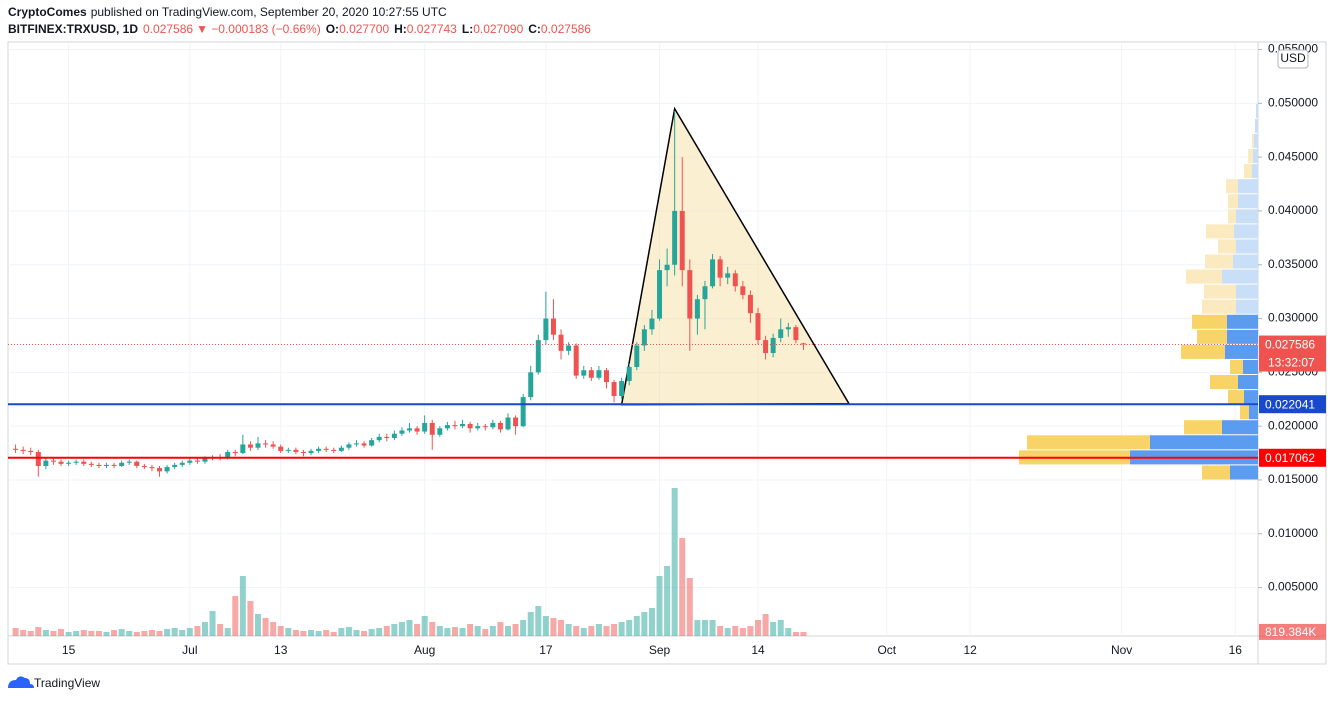  What do you see at coordinates (498, 29) in the screenshot?
I see `l-value: 0.027090` at bounding box center [498, 29].